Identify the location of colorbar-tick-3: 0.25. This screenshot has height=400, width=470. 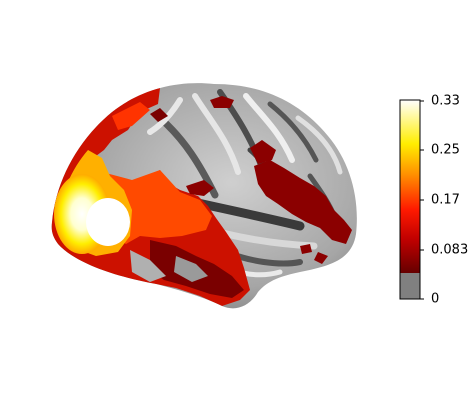
(445, 150).